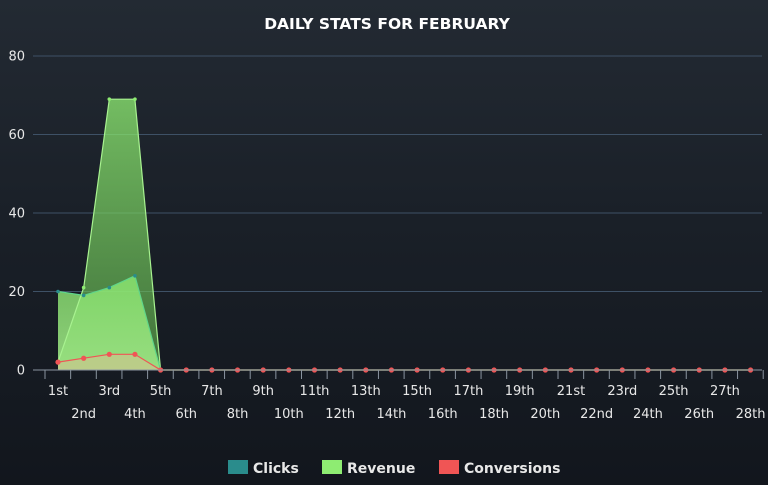 The height and width of the screenshot is (485, 768). I want to click on line-conversions, so click(404, 362).